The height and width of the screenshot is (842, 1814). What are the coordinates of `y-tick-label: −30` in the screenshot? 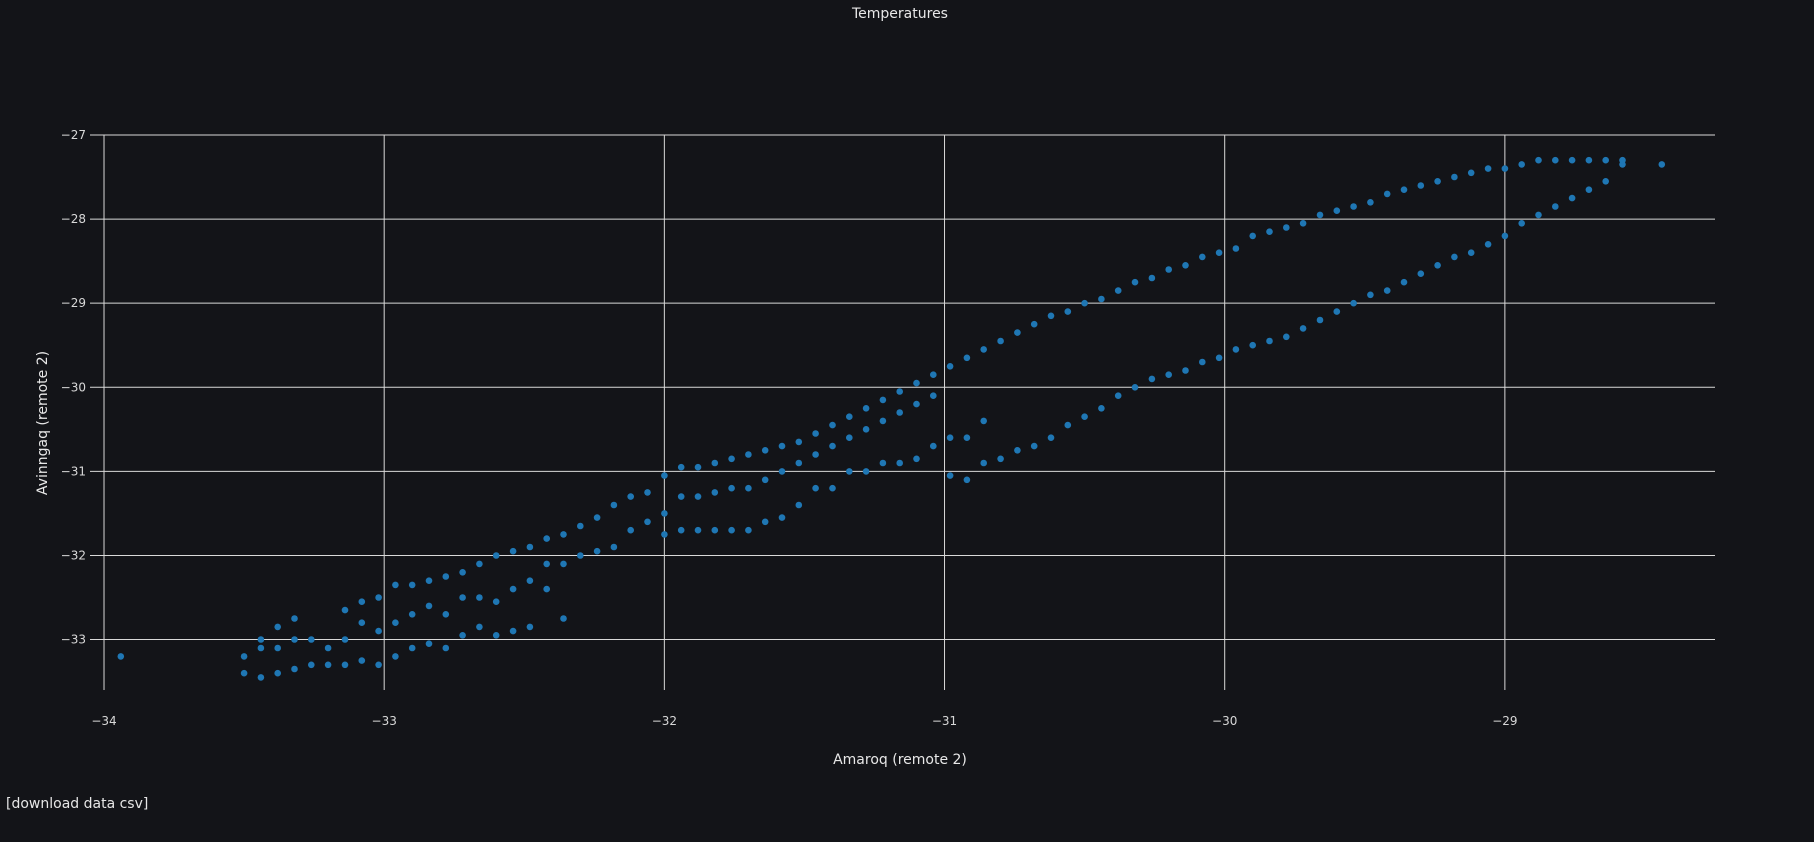 It's located at (73, 387).